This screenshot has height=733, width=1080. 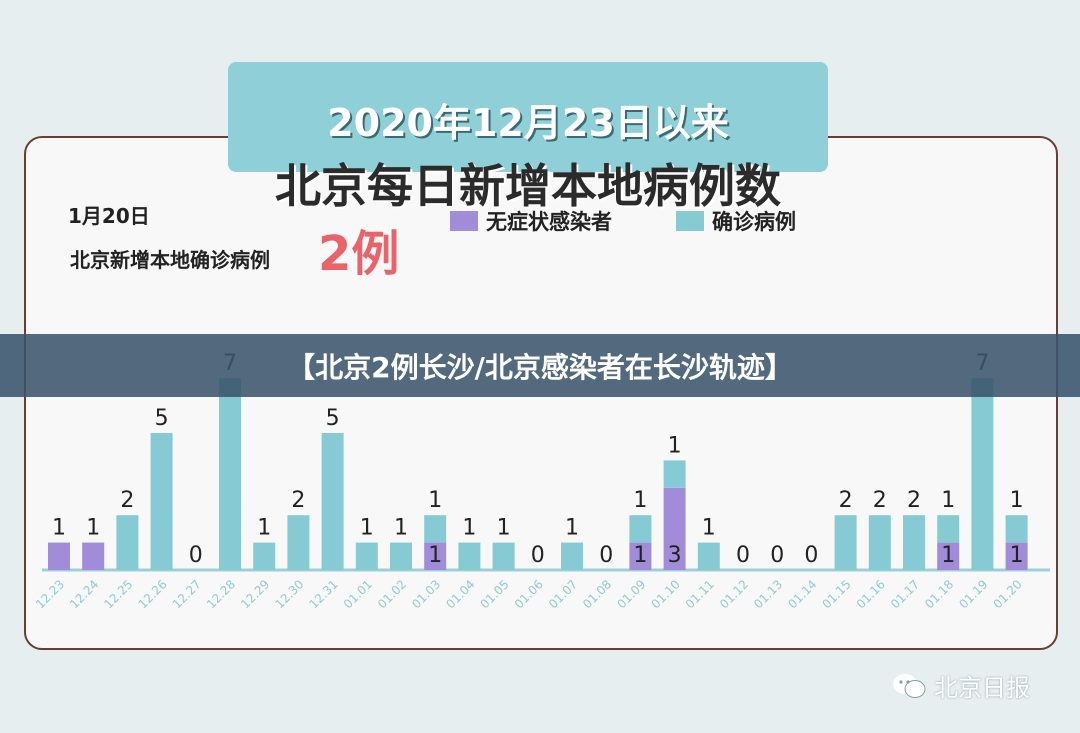 I want to click on x-tick-label: 01.01, so click(x=358, y=594).